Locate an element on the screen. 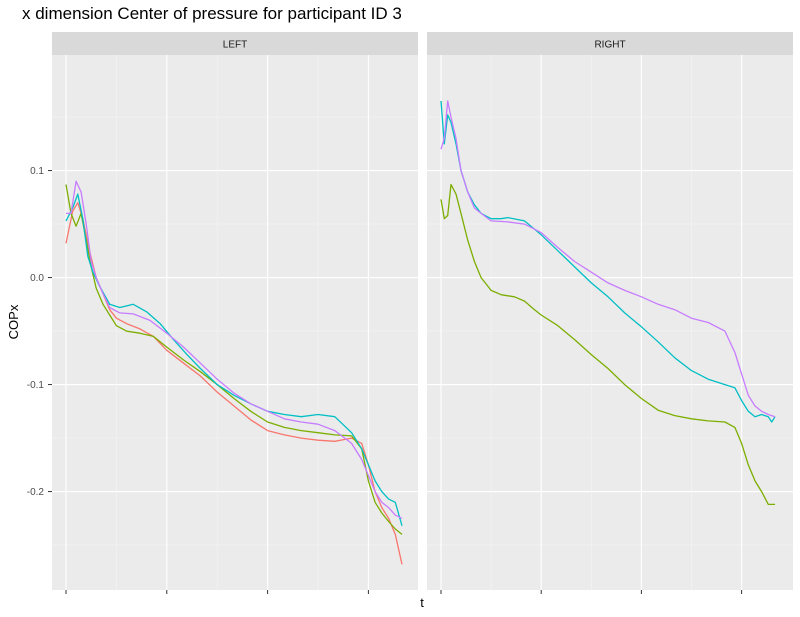 Image resolution: width=800 pixels, height=617 pixels. strip-label-right: RIGHT is located at coordinates (609, 45).